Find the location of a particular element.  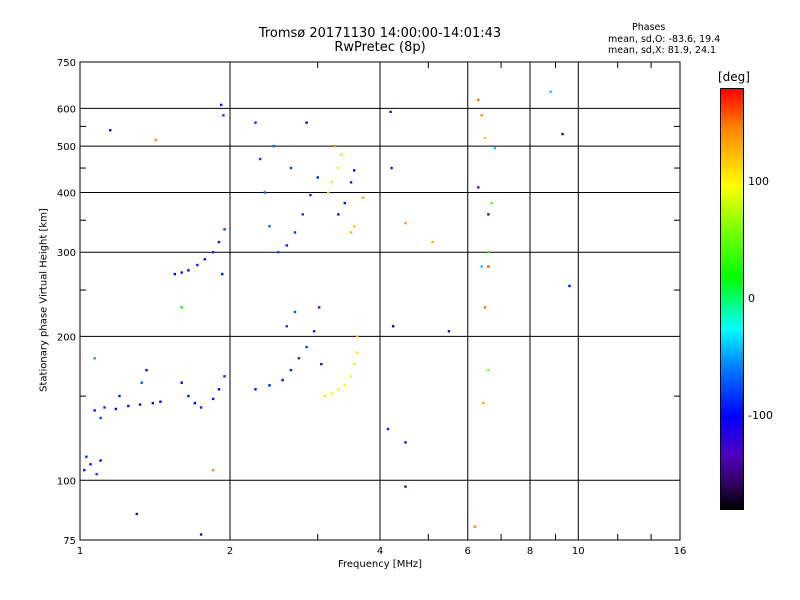

colorbar-unit-label: [deg] is located at coordinates (734, 77).